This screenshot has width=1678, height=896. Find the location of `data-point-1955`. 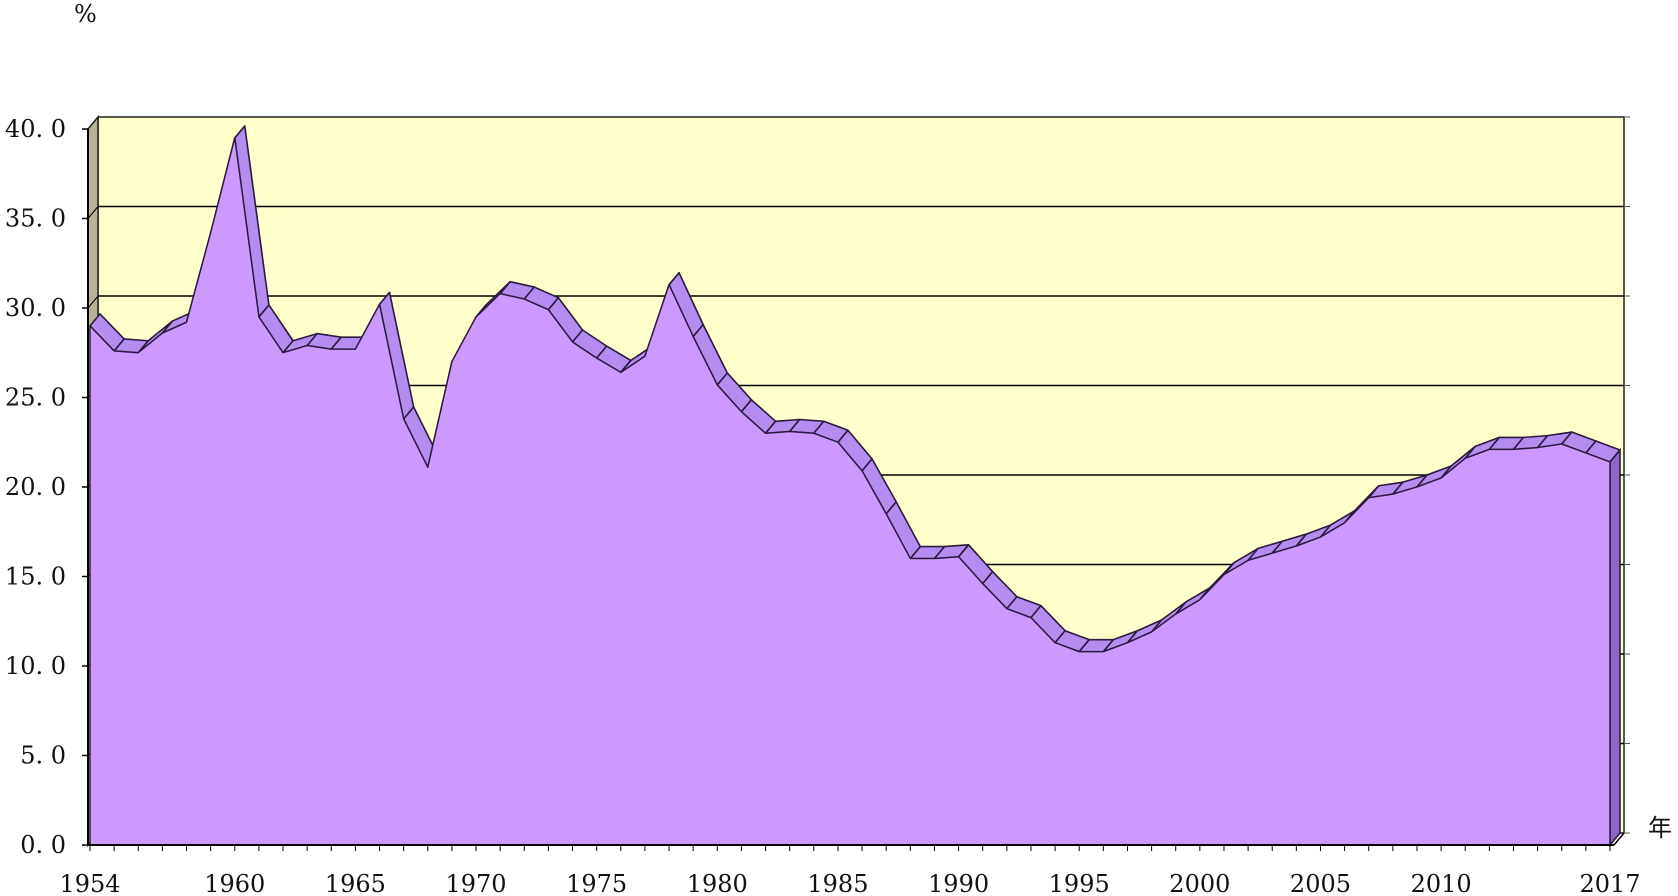

data-point-1955 is located at coordinates (114, 351).